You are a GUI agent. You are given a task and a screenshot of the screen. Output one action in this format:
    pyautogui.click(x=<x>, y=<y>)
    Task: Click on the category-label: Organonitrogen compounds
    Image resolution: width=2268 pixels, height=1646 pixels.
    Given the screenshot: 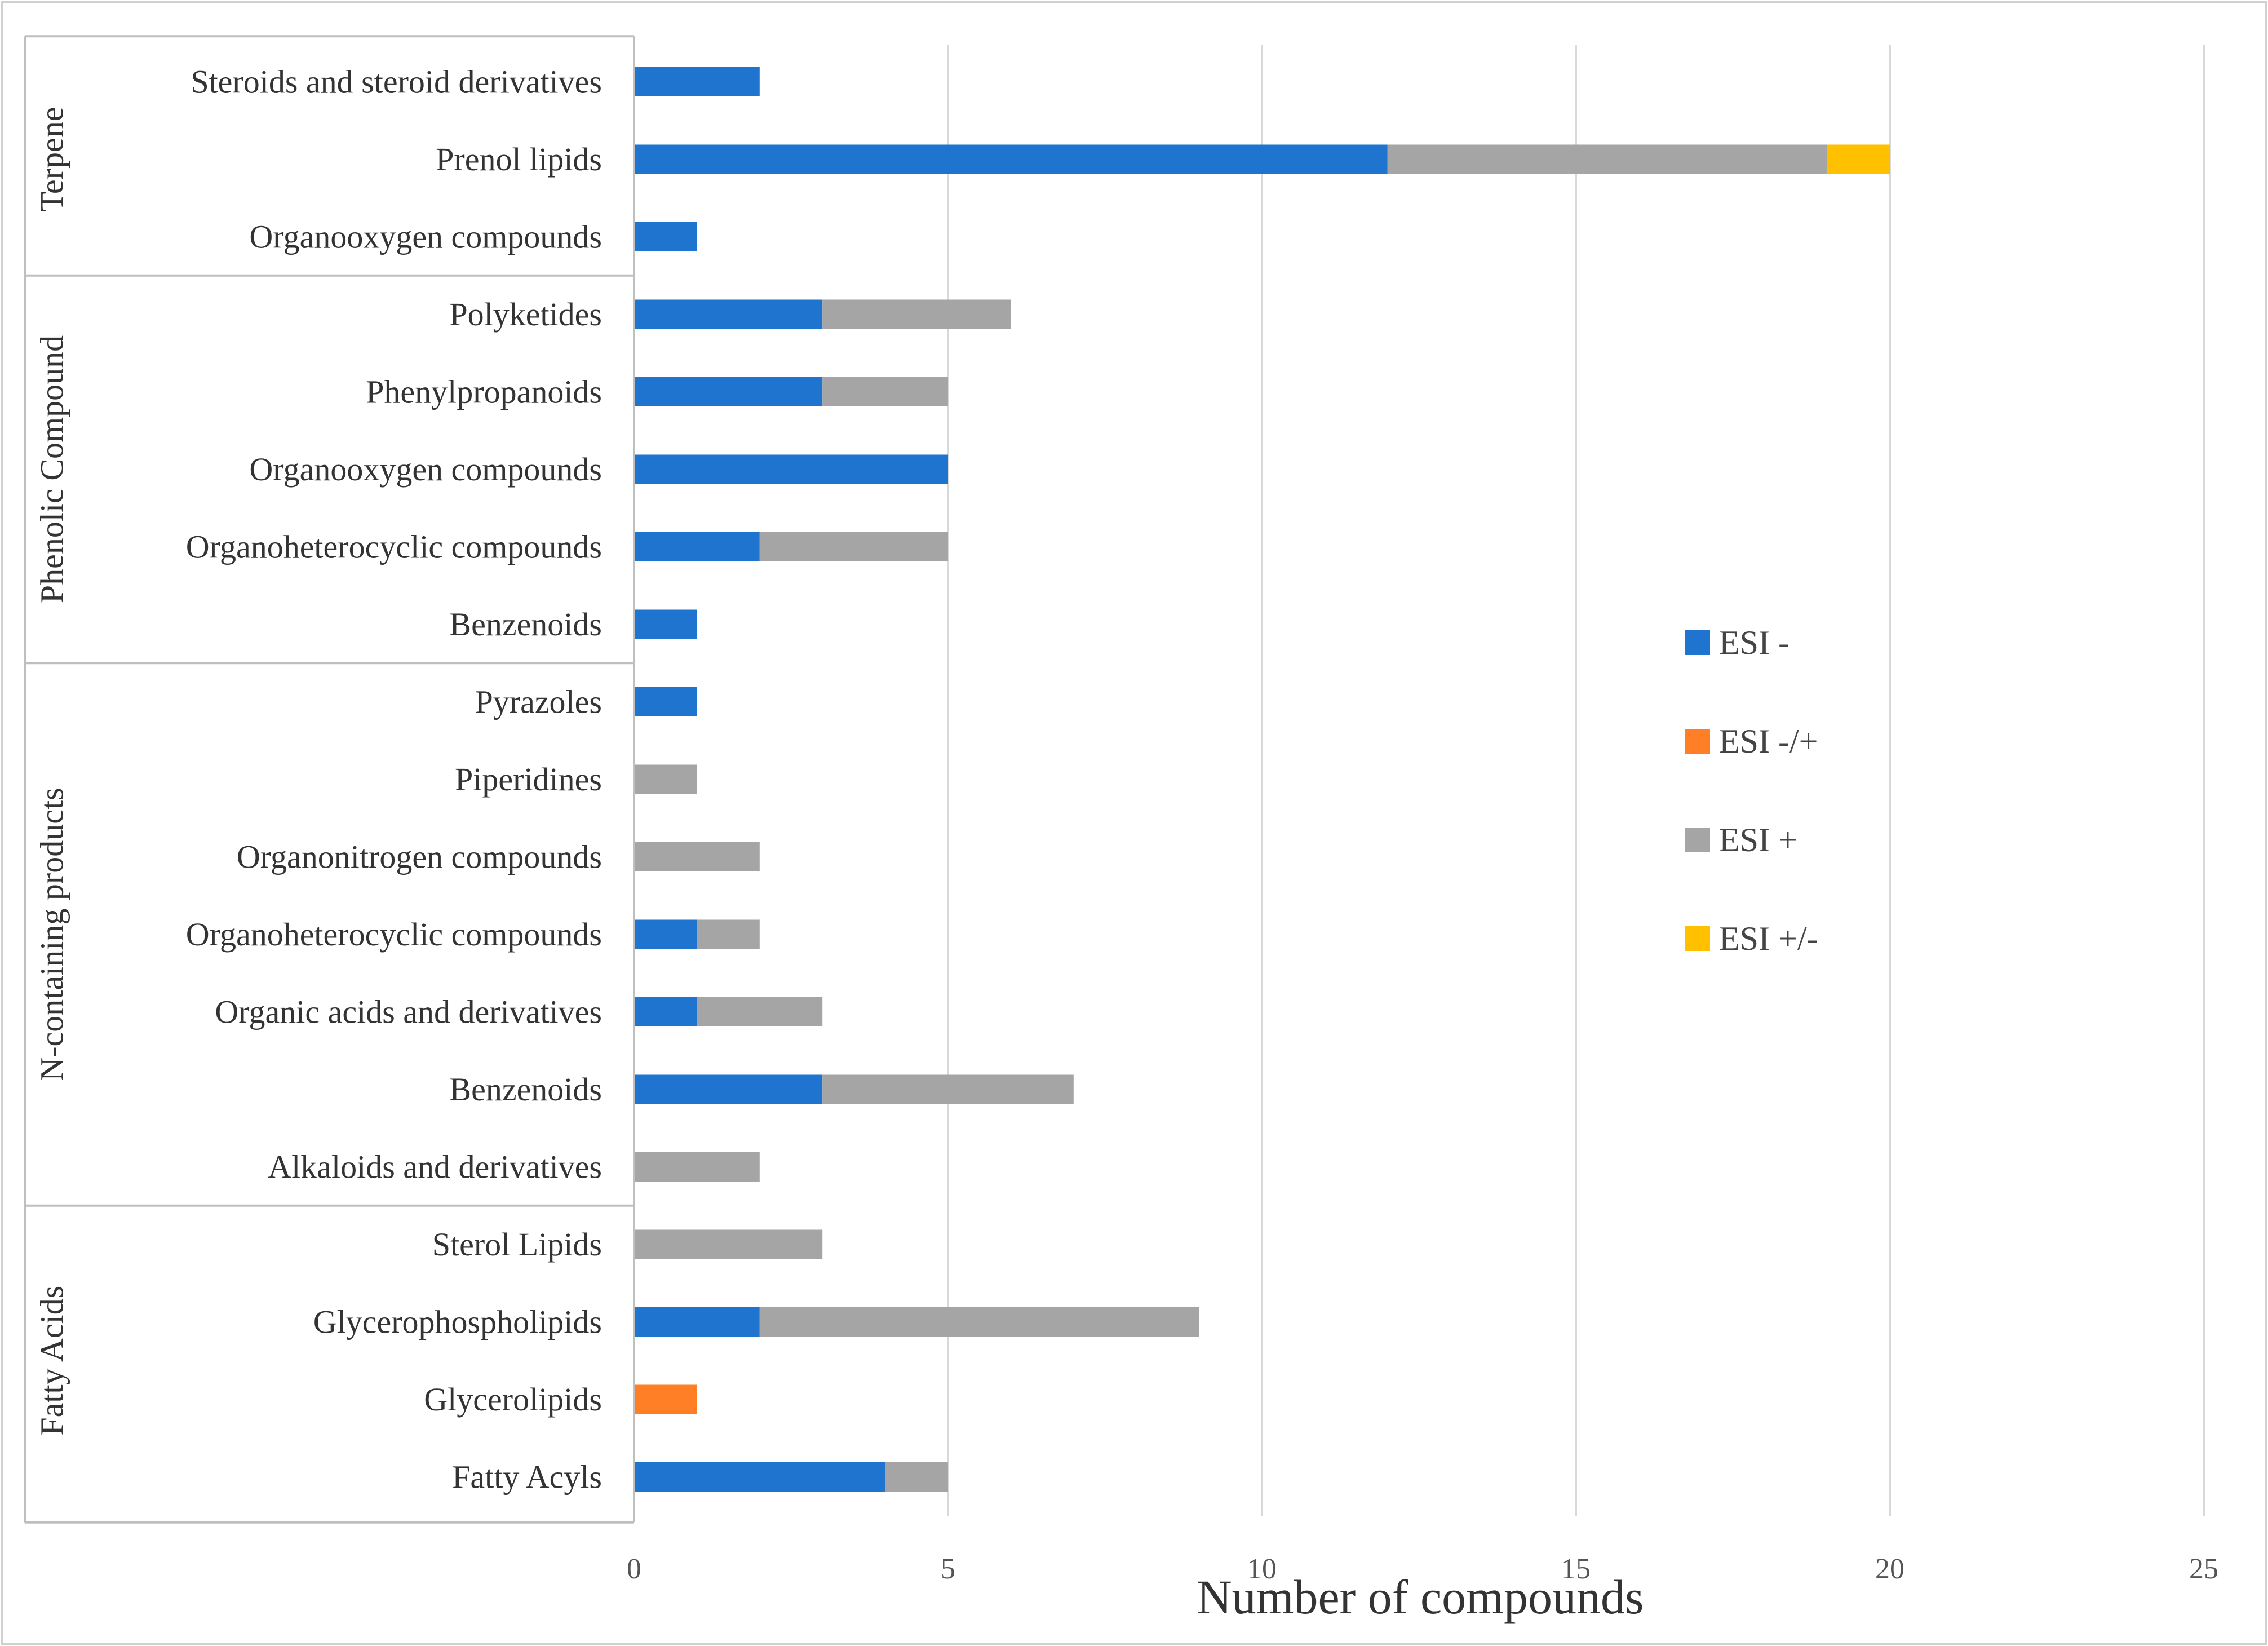 What is the action you would take?
    pyautogui.click(x=420, y=857)
    